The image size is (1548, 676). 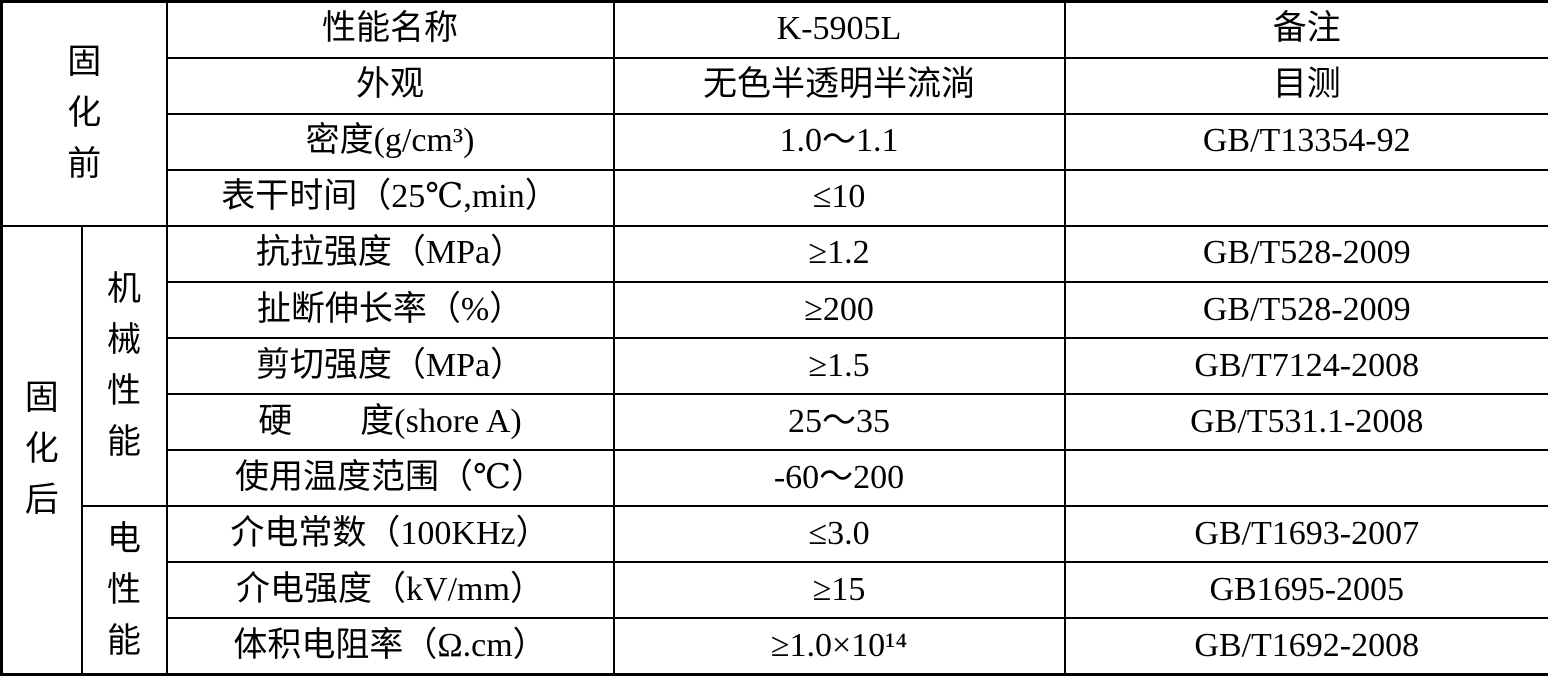 I want to click on table-row: 体积电阻率（Ω.cm） ≥1.0×10¹⁴ GB/T1692-2008, so click(x=775, y=646).